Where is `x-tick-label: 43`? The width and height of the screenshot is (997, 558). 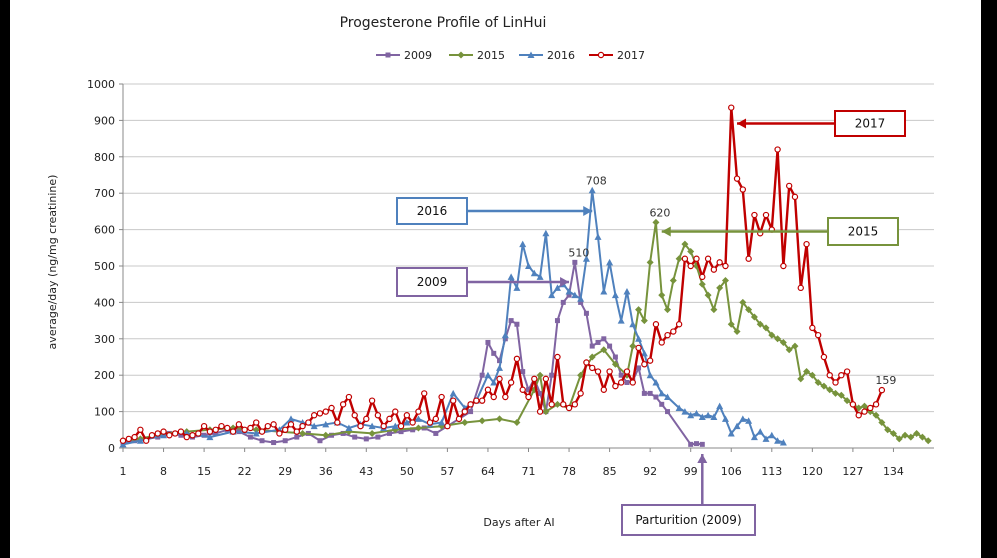
x-tick-label: 43 is located at coordinates (366, 471).